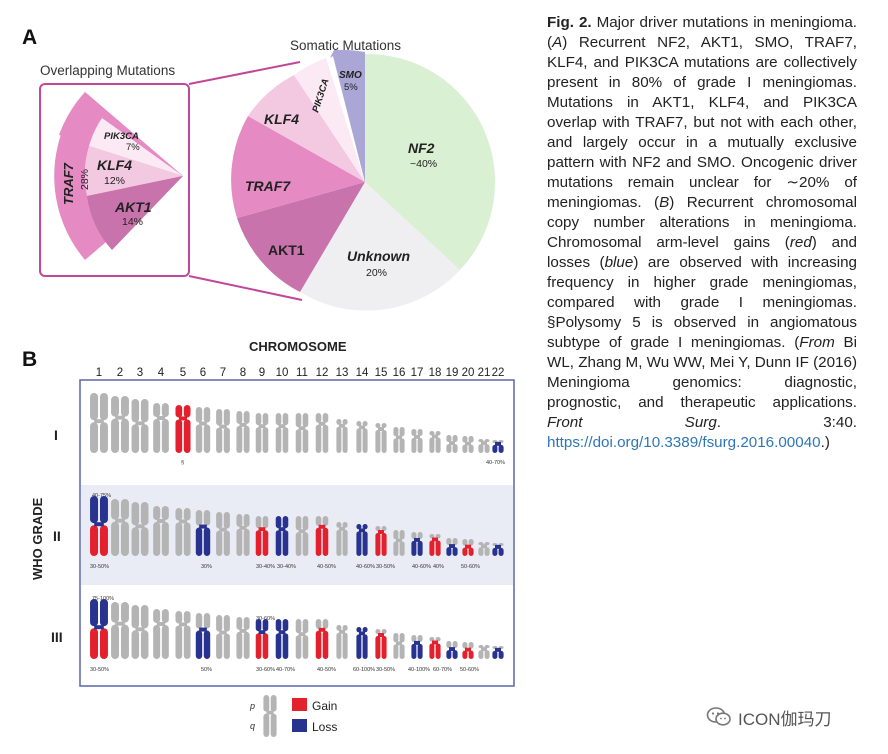  Describe the element at coordinates (270, 716) in the screenshot. I see `legend-chromosome-icon` at that location.